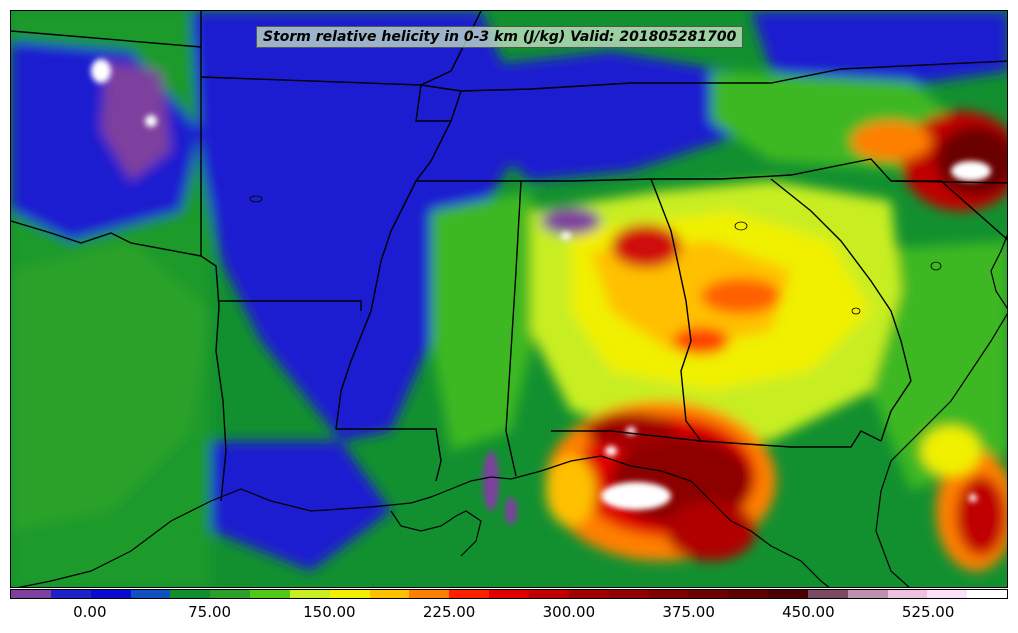 Image resolution: width=1018 pixels, height=633 pixels. Describe the element at coordinates (449, 612) in the screenshot. I see `colorbar-tick-label: 225.00` at that location.